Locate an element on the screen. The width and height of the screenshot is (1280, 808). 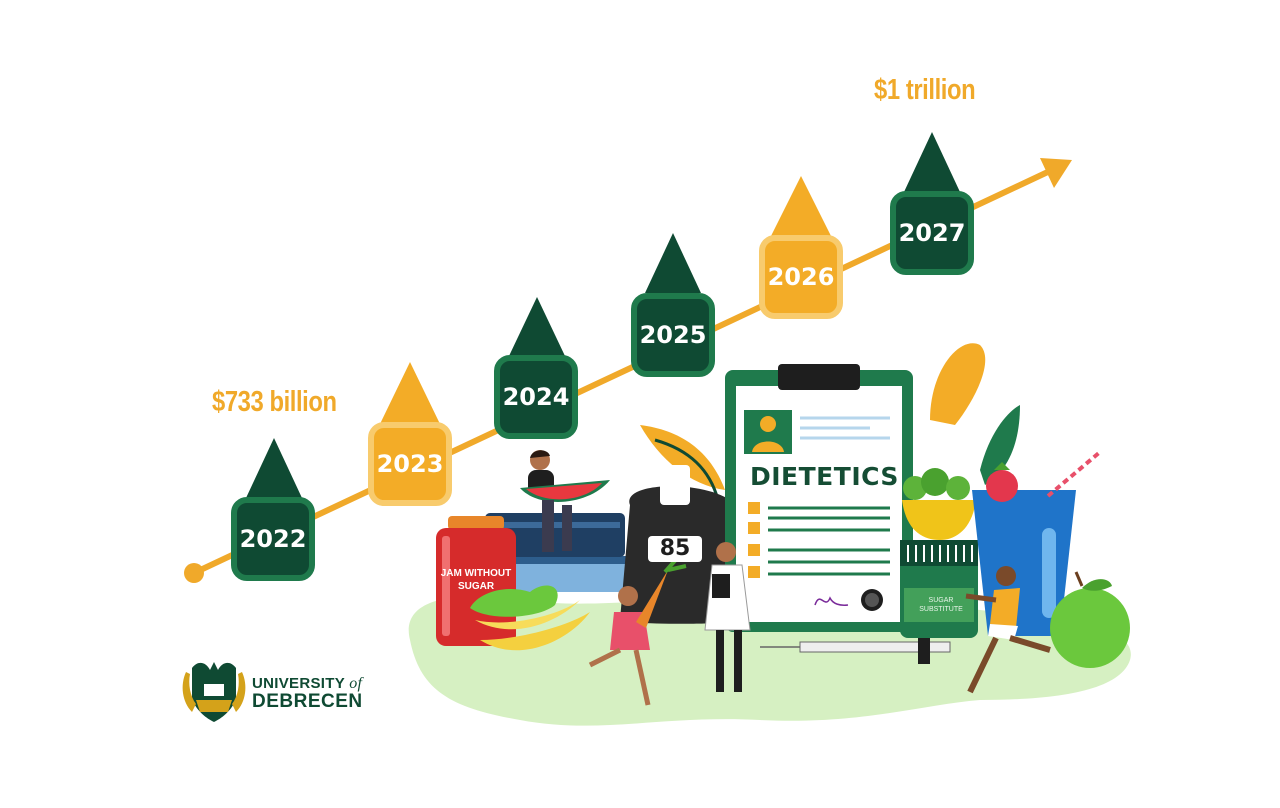
year-box-2024: 2024 is located at coordinates (536, 397).